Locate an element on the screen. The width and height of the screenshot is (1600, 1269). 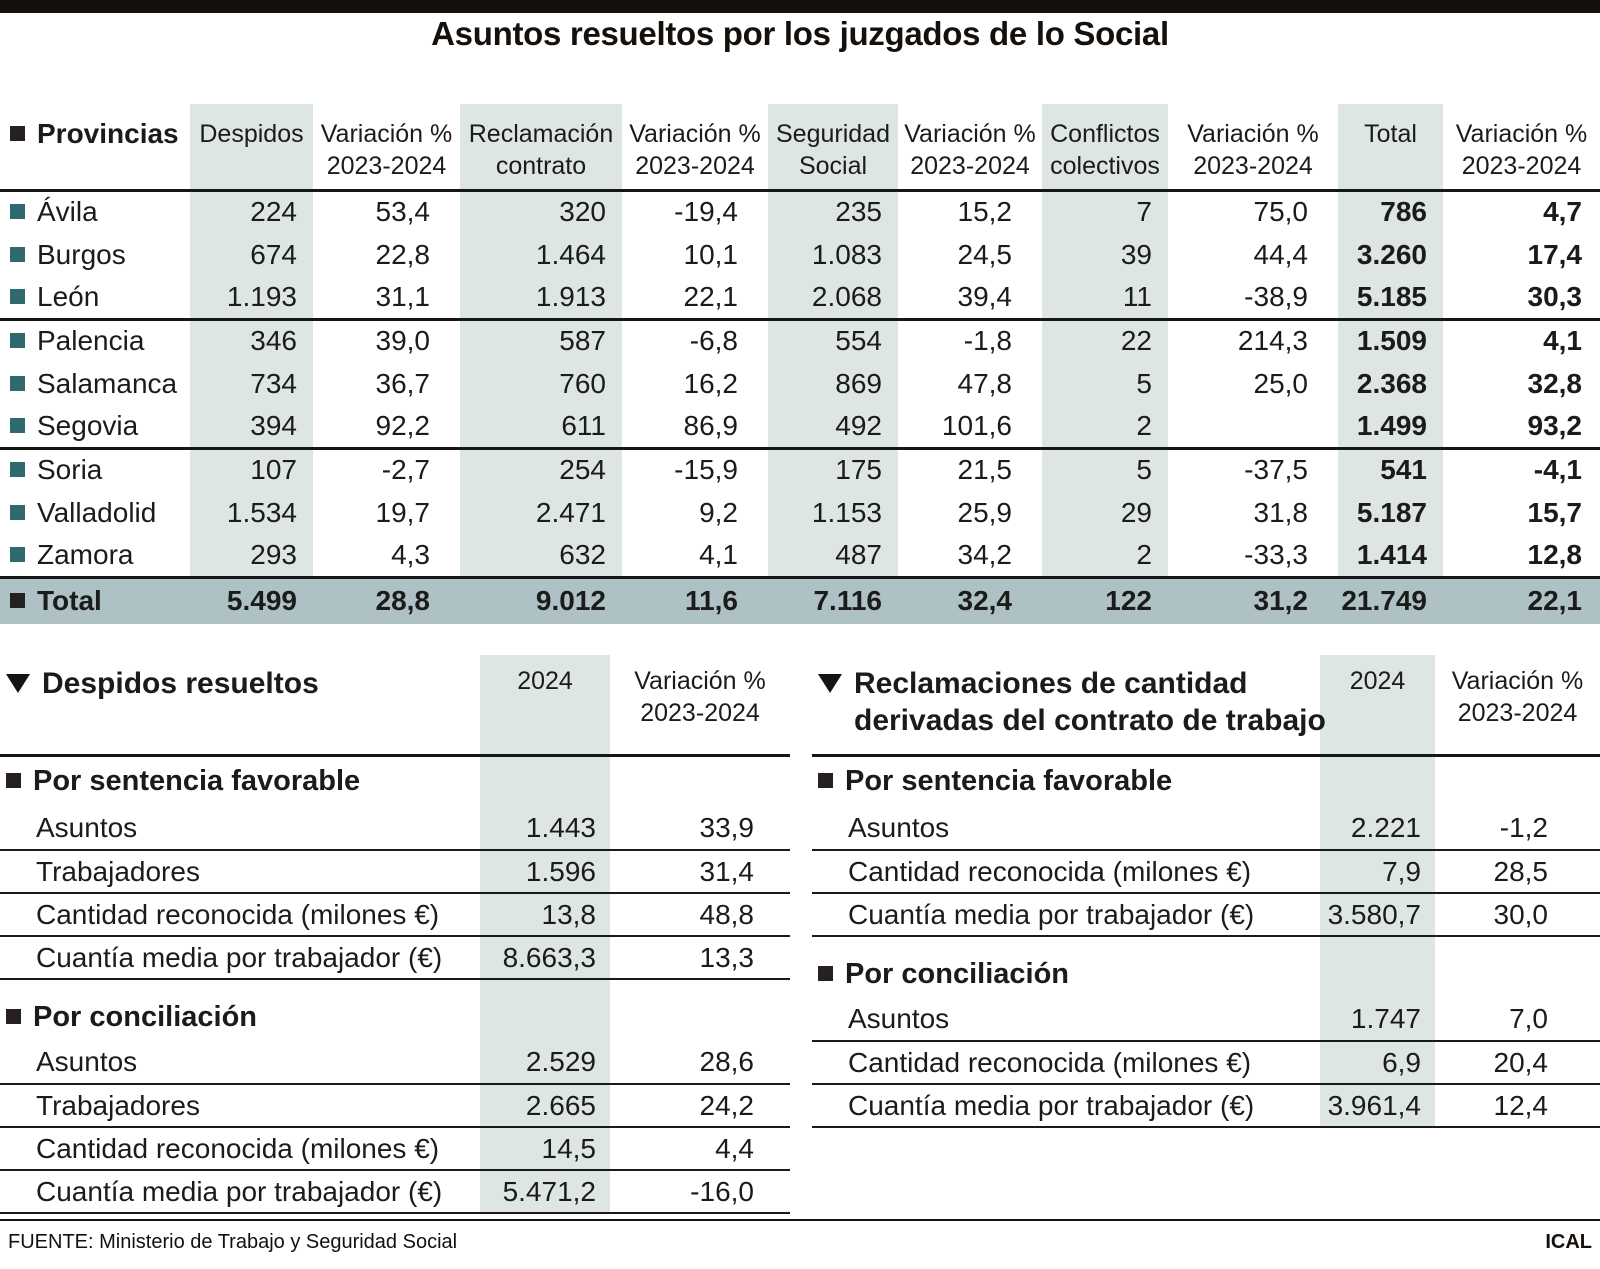
cell: -1,8 is located at coordinates (987, 341).